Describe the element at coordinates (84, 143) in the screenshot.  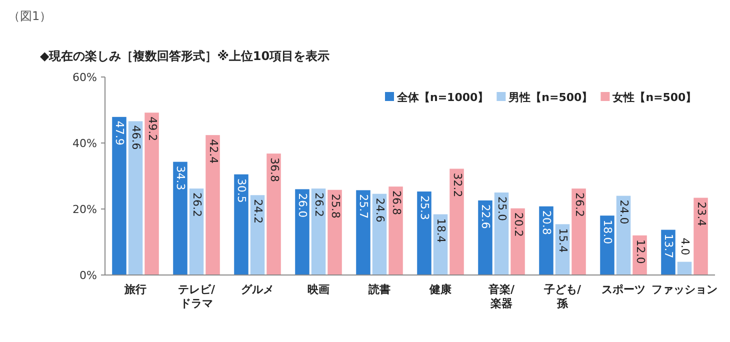
I see `y-tick-label: 40%` at that location.